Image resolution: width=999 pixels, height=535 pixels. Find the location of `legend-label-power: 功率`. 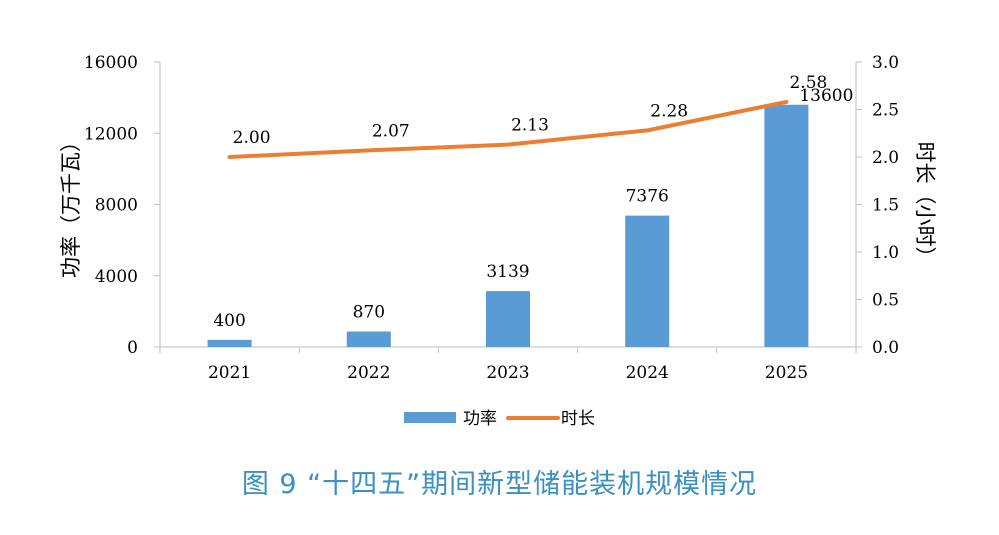

legend-label-power: 功率 is located at coordinates (480, 419).